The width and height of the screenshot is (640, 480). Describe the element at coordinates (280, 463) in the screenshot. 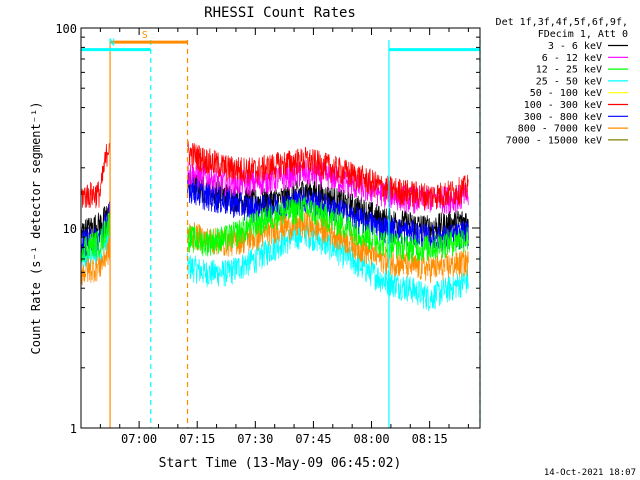

I see `x-axis-label: Start Time (13-May-09 06:45:02)` at that location.